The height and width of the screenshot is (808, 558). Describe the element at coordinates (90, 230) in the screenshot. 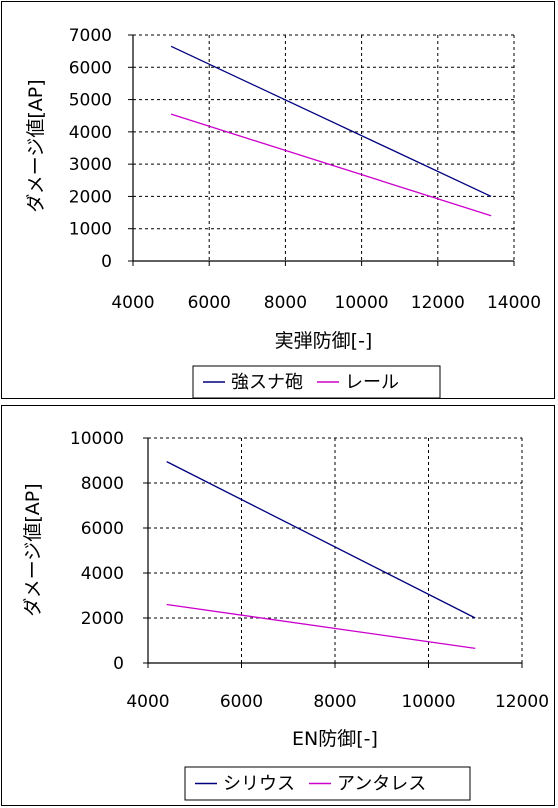

I see `y-tick-label: 1000` at that location.